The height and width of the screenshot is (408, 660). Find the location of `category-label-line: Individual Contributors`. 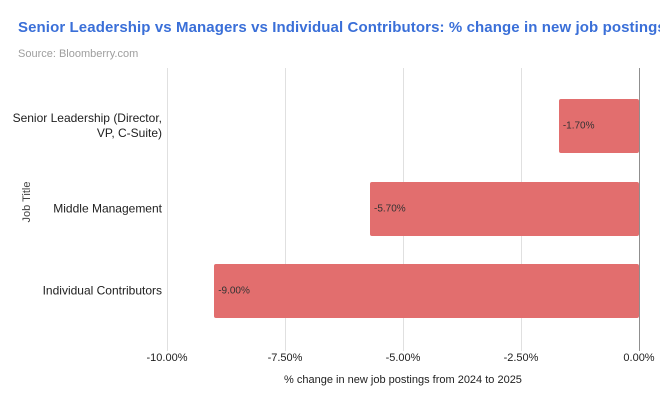

category-label-line: Individual Contributors is located at coordinates (102, 290).